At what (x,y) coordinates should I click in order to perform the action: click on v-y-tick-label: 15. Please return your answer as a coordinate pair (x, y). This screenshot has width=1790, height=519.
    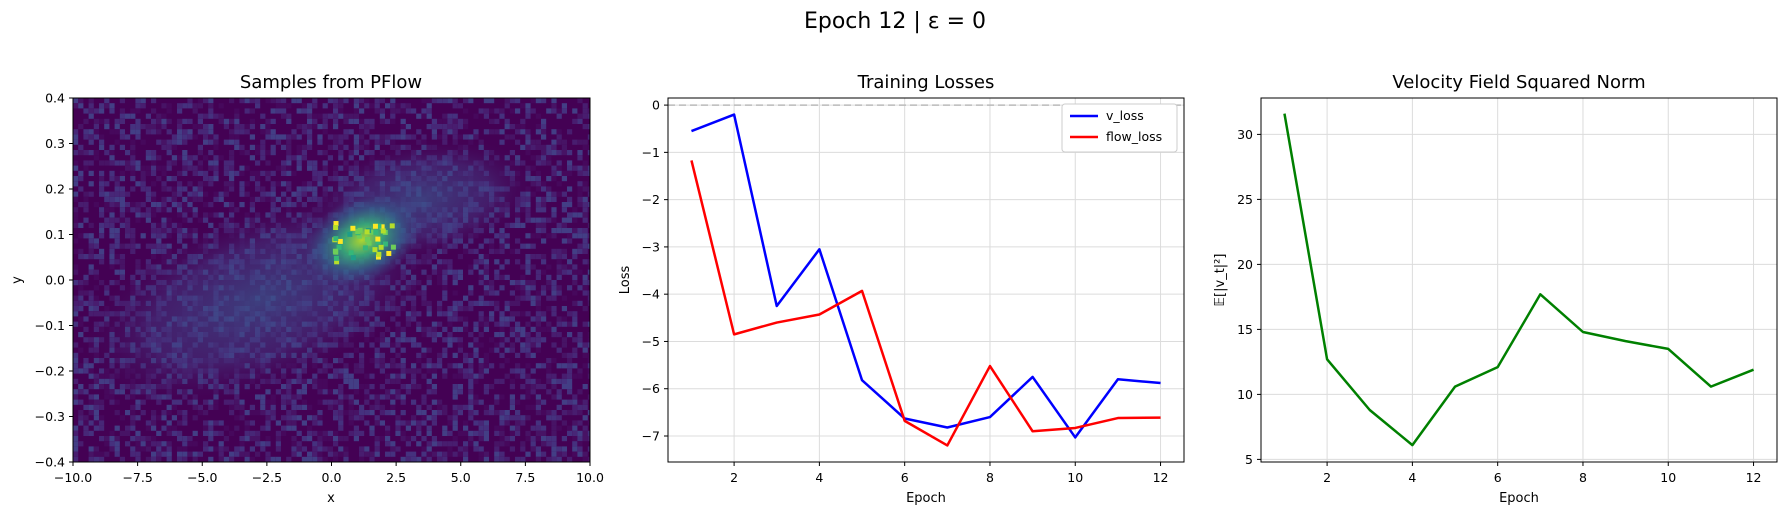
    Looking at the image, I should click on (1245, 329).